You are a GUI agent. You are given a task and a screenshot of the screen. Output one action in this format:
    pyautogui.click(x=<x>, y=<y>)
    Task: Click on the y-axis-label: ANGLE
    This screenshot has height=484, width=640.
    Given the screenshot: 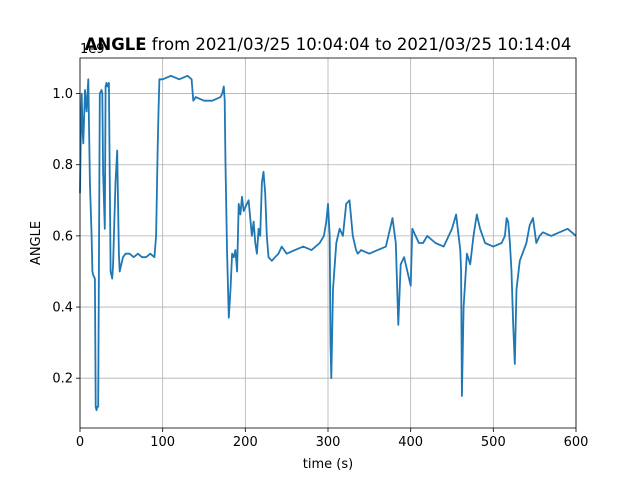 What is the action you would take?
    pyautogui.click(x=36, y=243)
    